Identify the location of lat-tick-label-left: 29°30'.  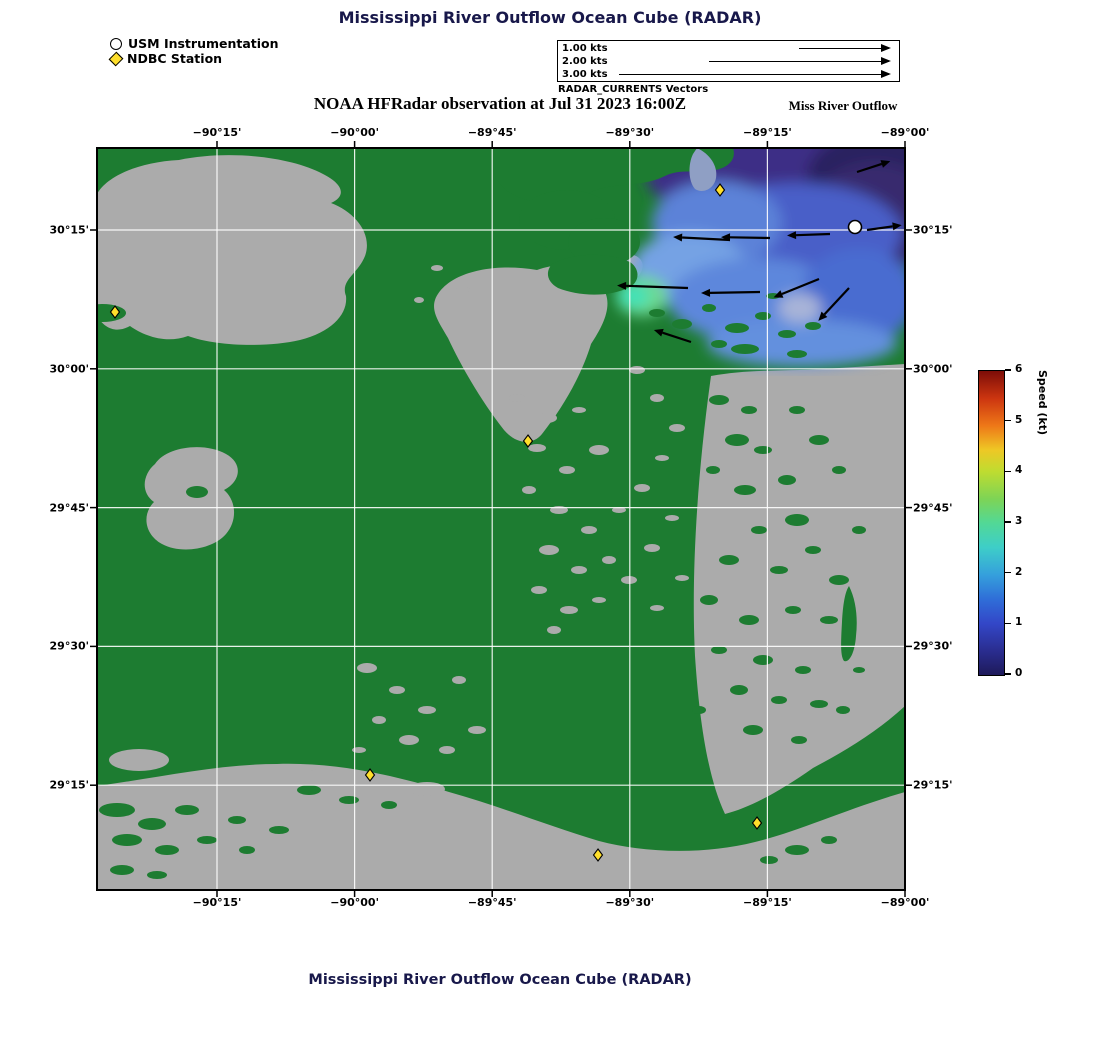
(69, 646).